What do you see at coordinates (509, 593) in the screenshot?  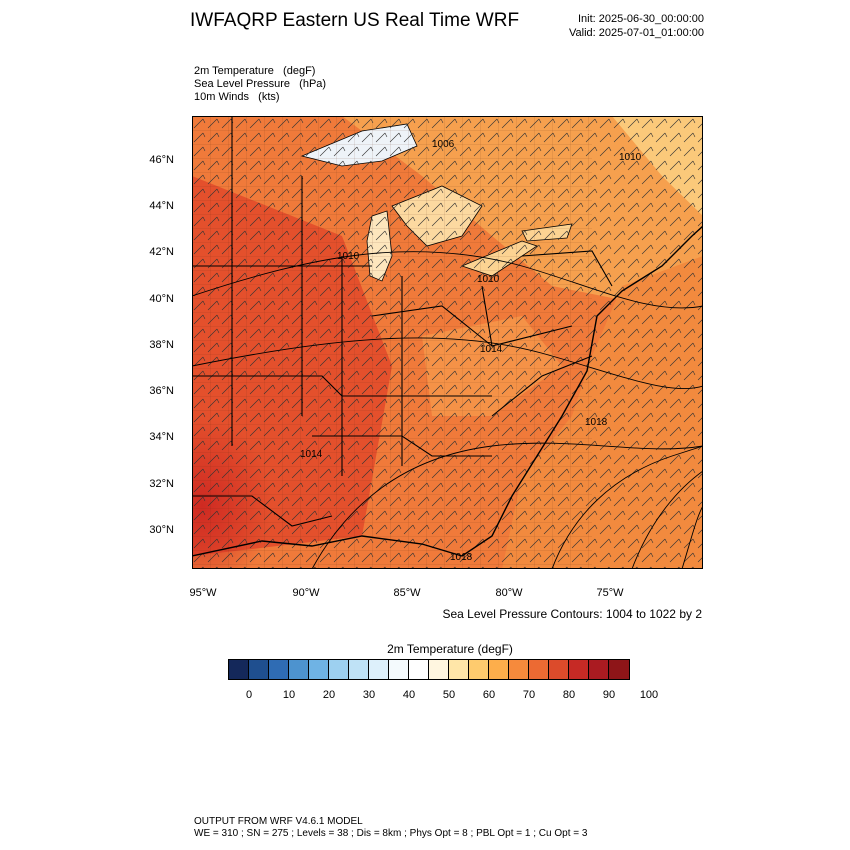 I see `lon-label-80: 80°W` at bounding box center [509, 593].